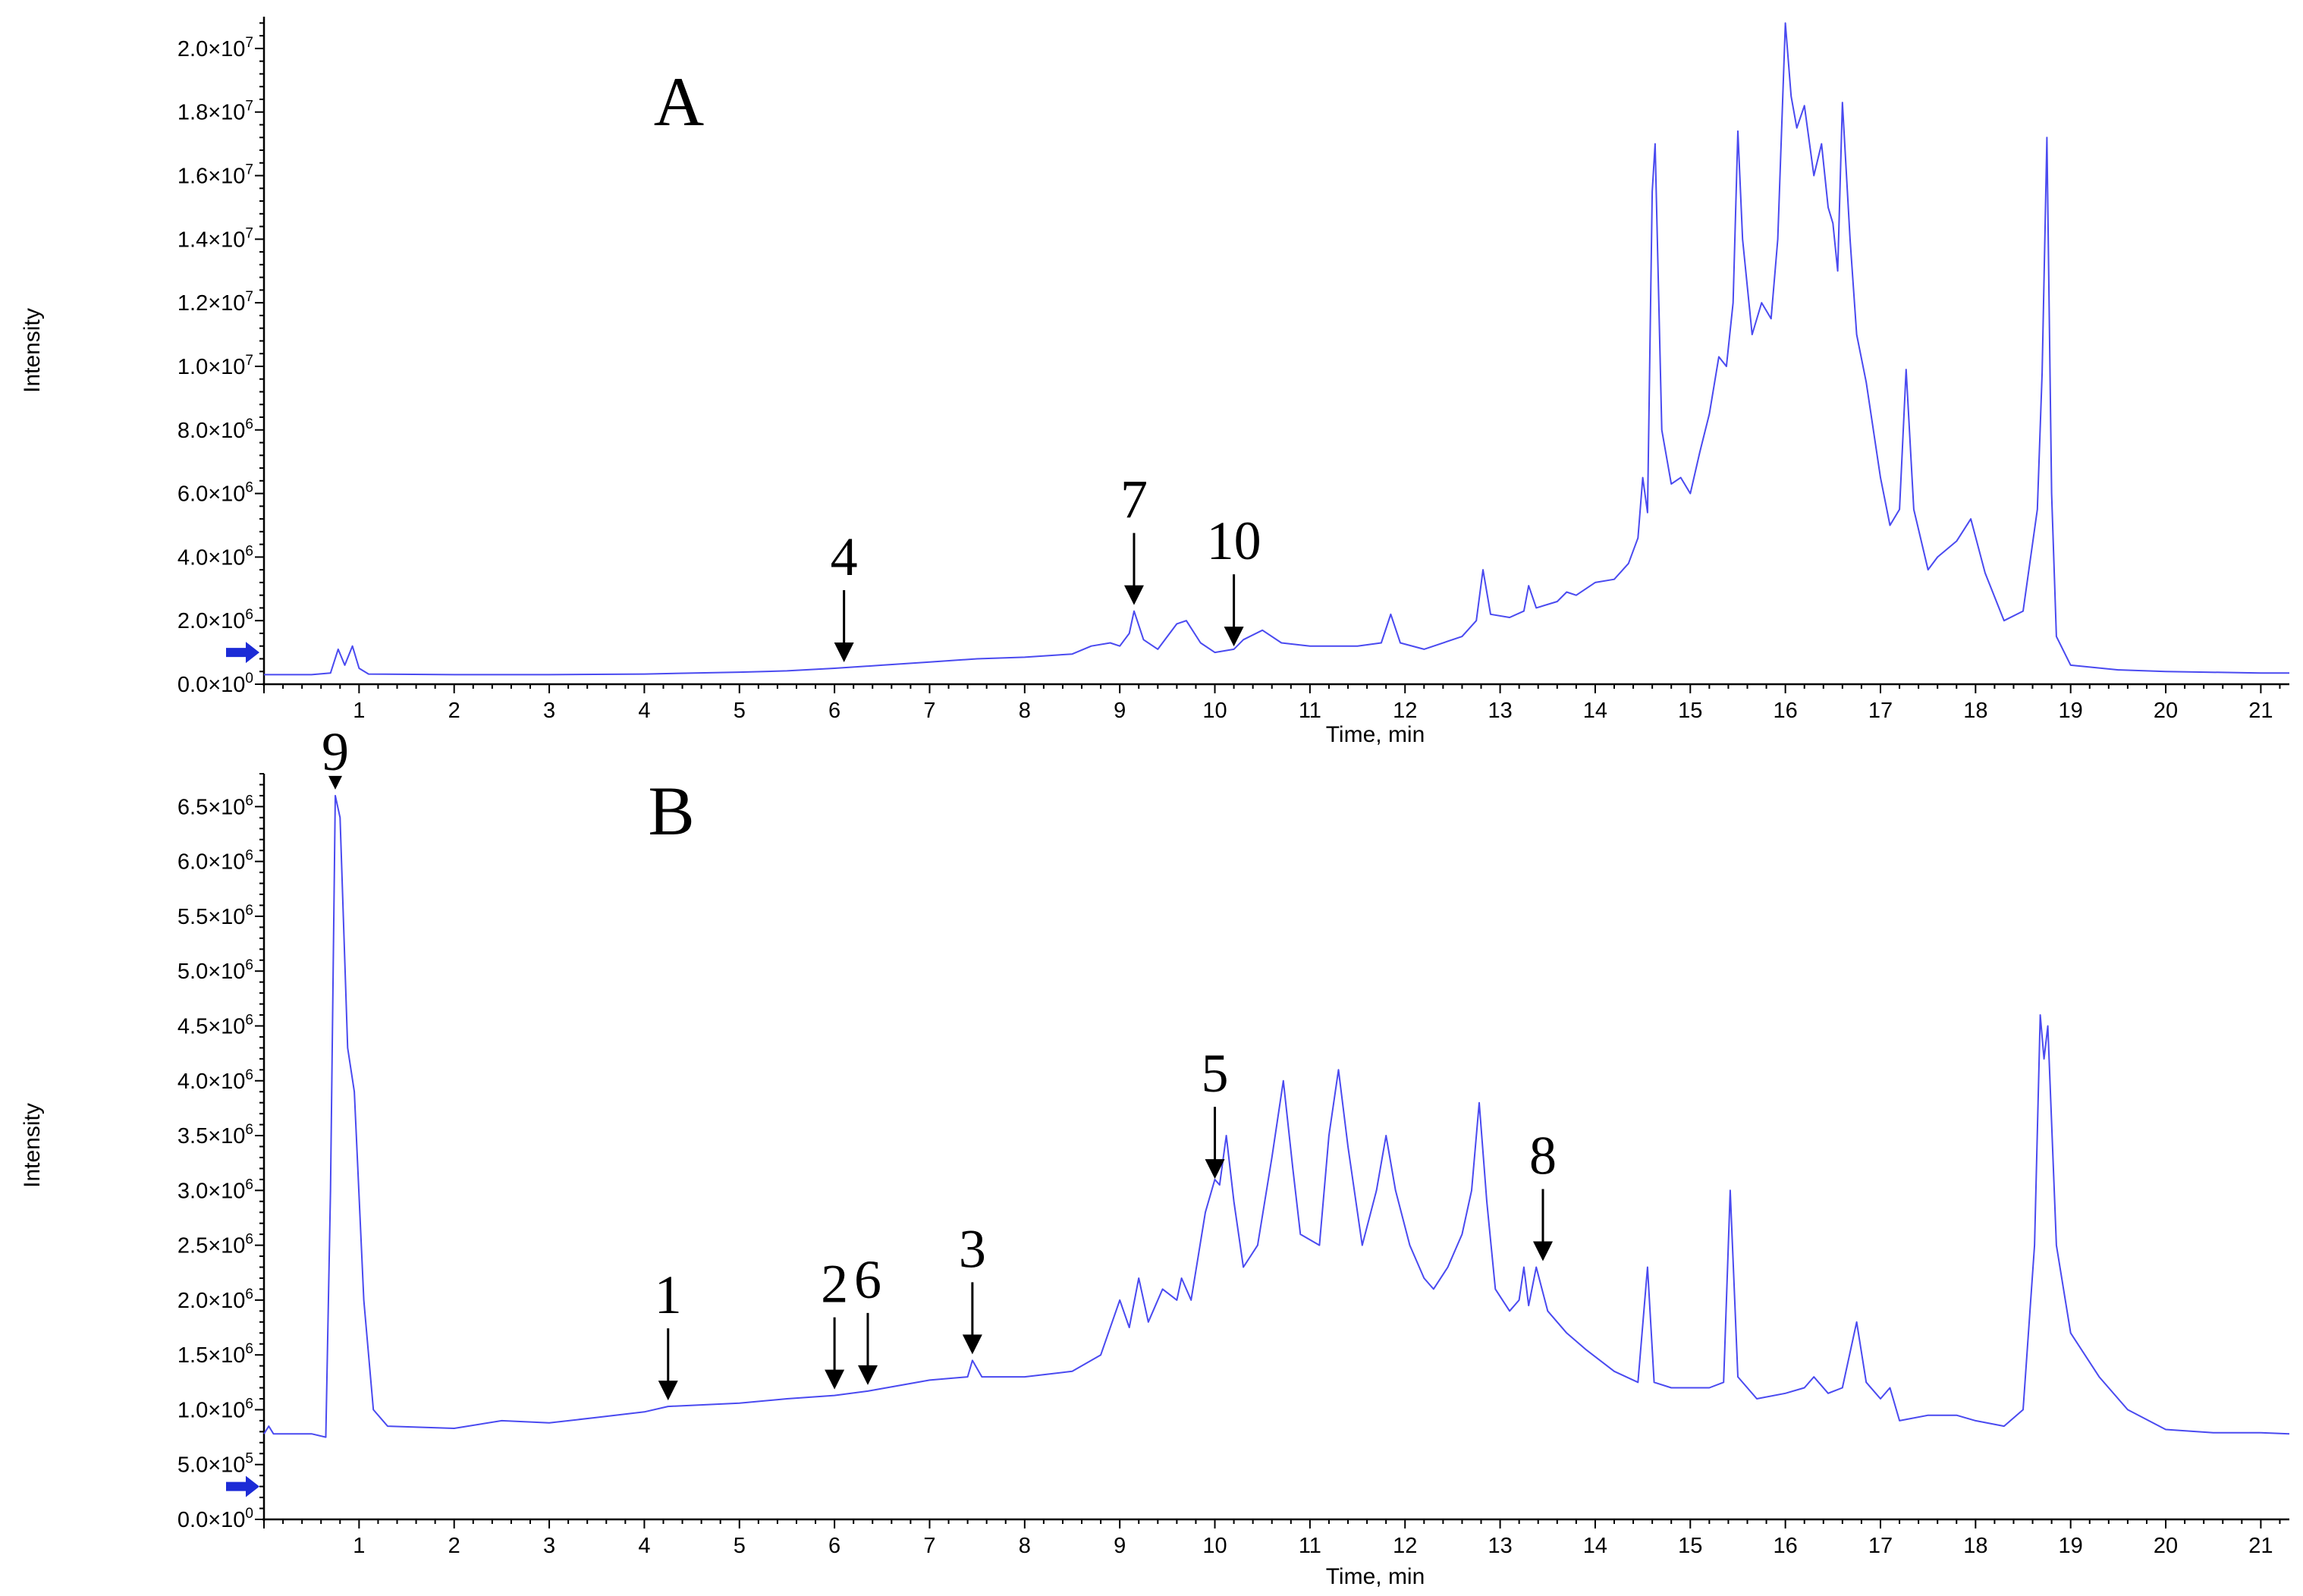 Image resolution: width=2303 pixels, height=1596 pixels. What do you see at coordinates (242, 1486) in the screenshot?
I see `panel-b-baseline-marker-icon` at bounding box center [242, 1486].